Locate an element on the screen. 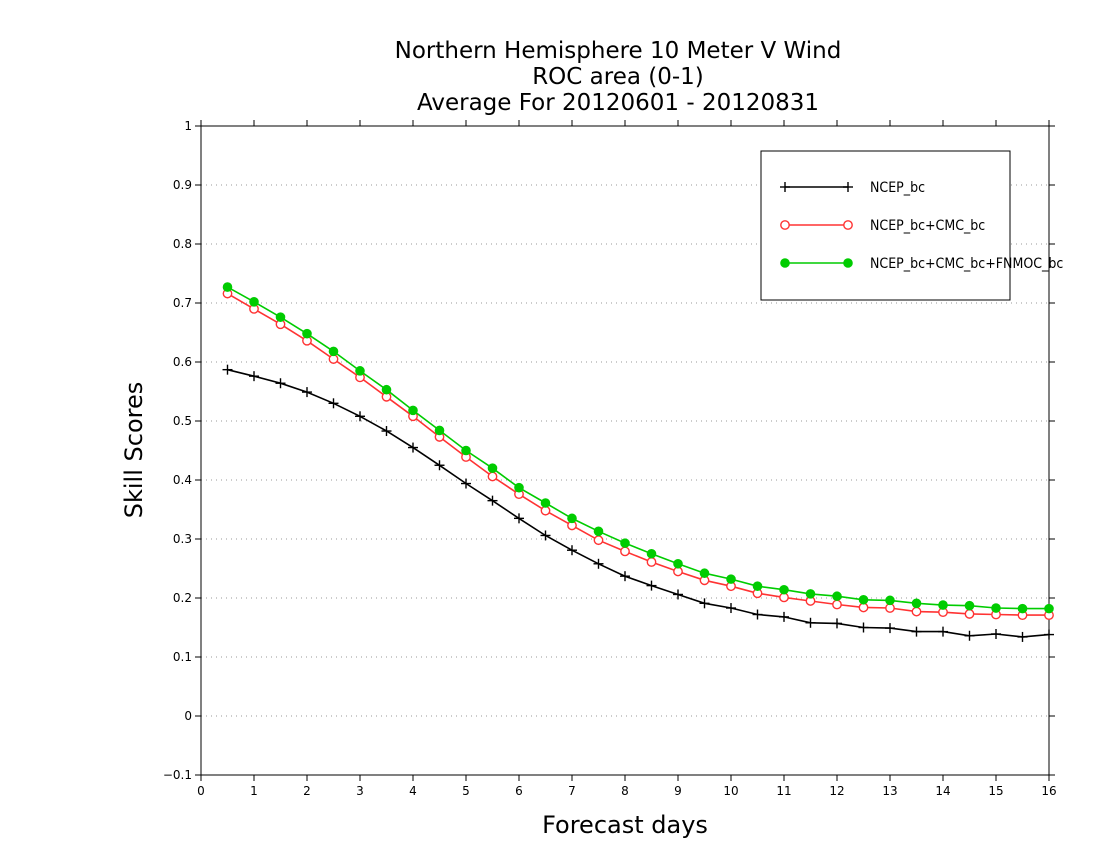 The image size is (1100, 850). x-tick-label: 13 is located at coordinates (889, 791).